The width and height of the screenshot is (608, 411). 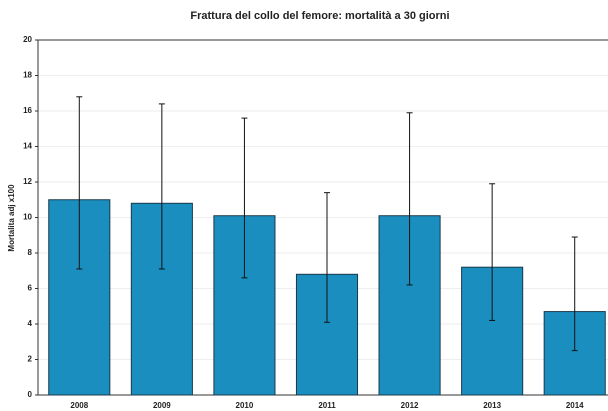 I want to click on y-tick-label: 16, so click(x=27, y=110).